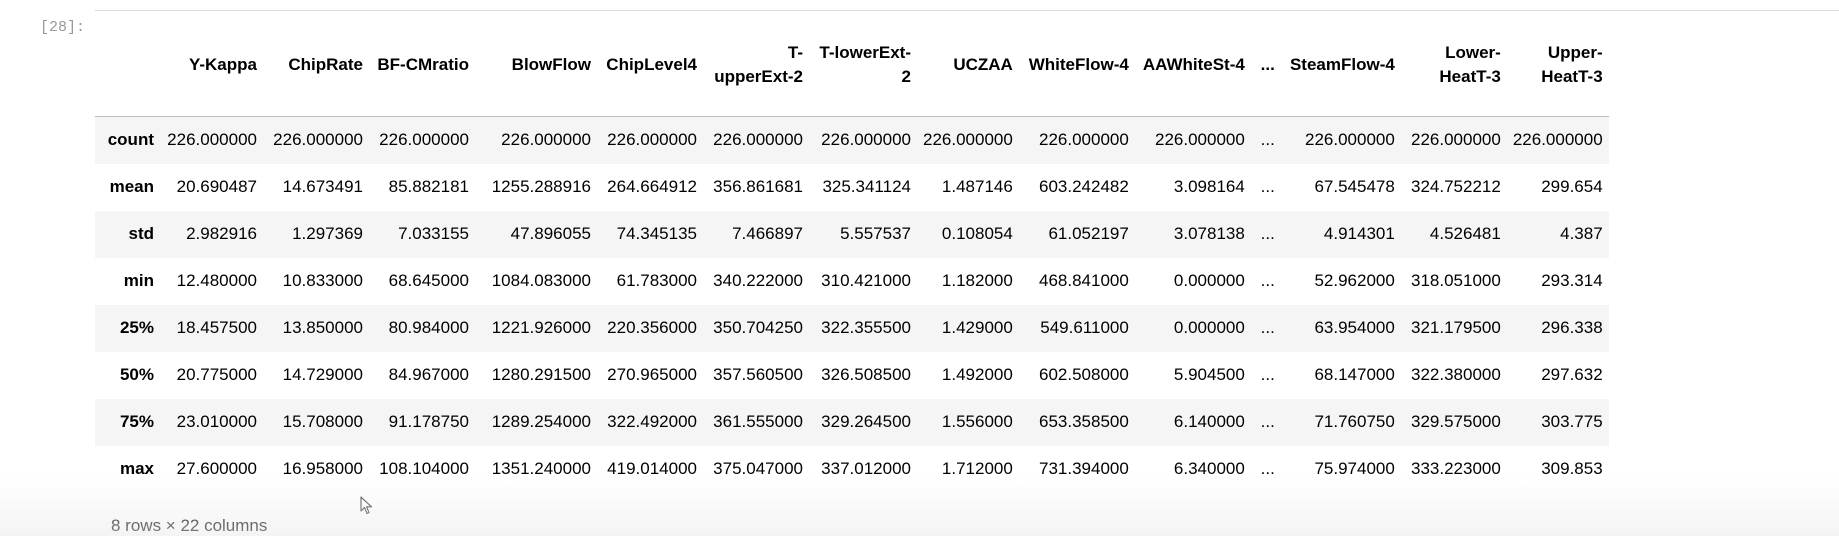 The width and height of the screenshot is (1839, 536). I want to click on table-cell: 75.974000, so click(1354, 468).